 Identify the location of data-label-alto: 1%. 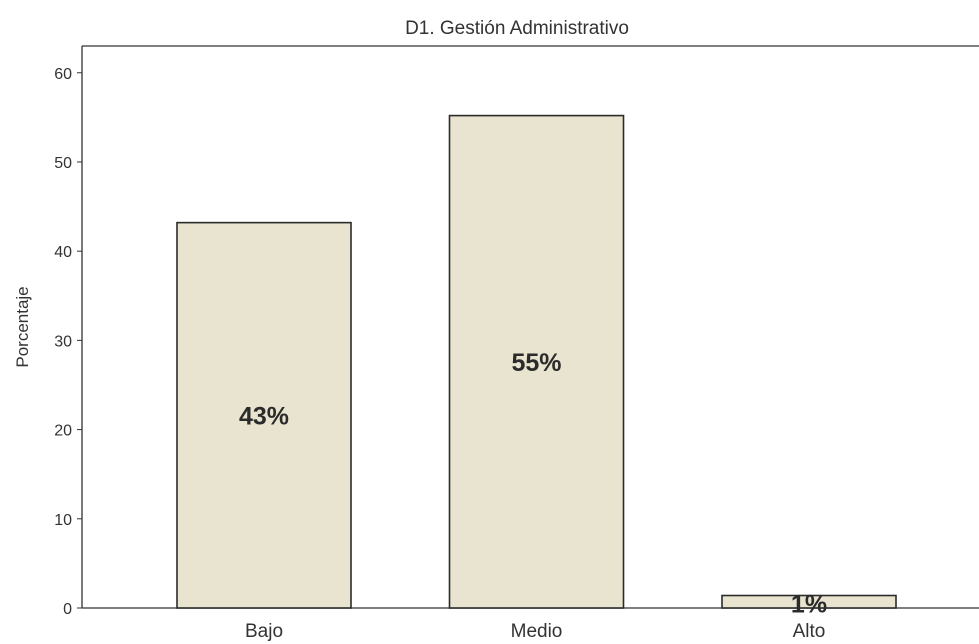
(809, 605).